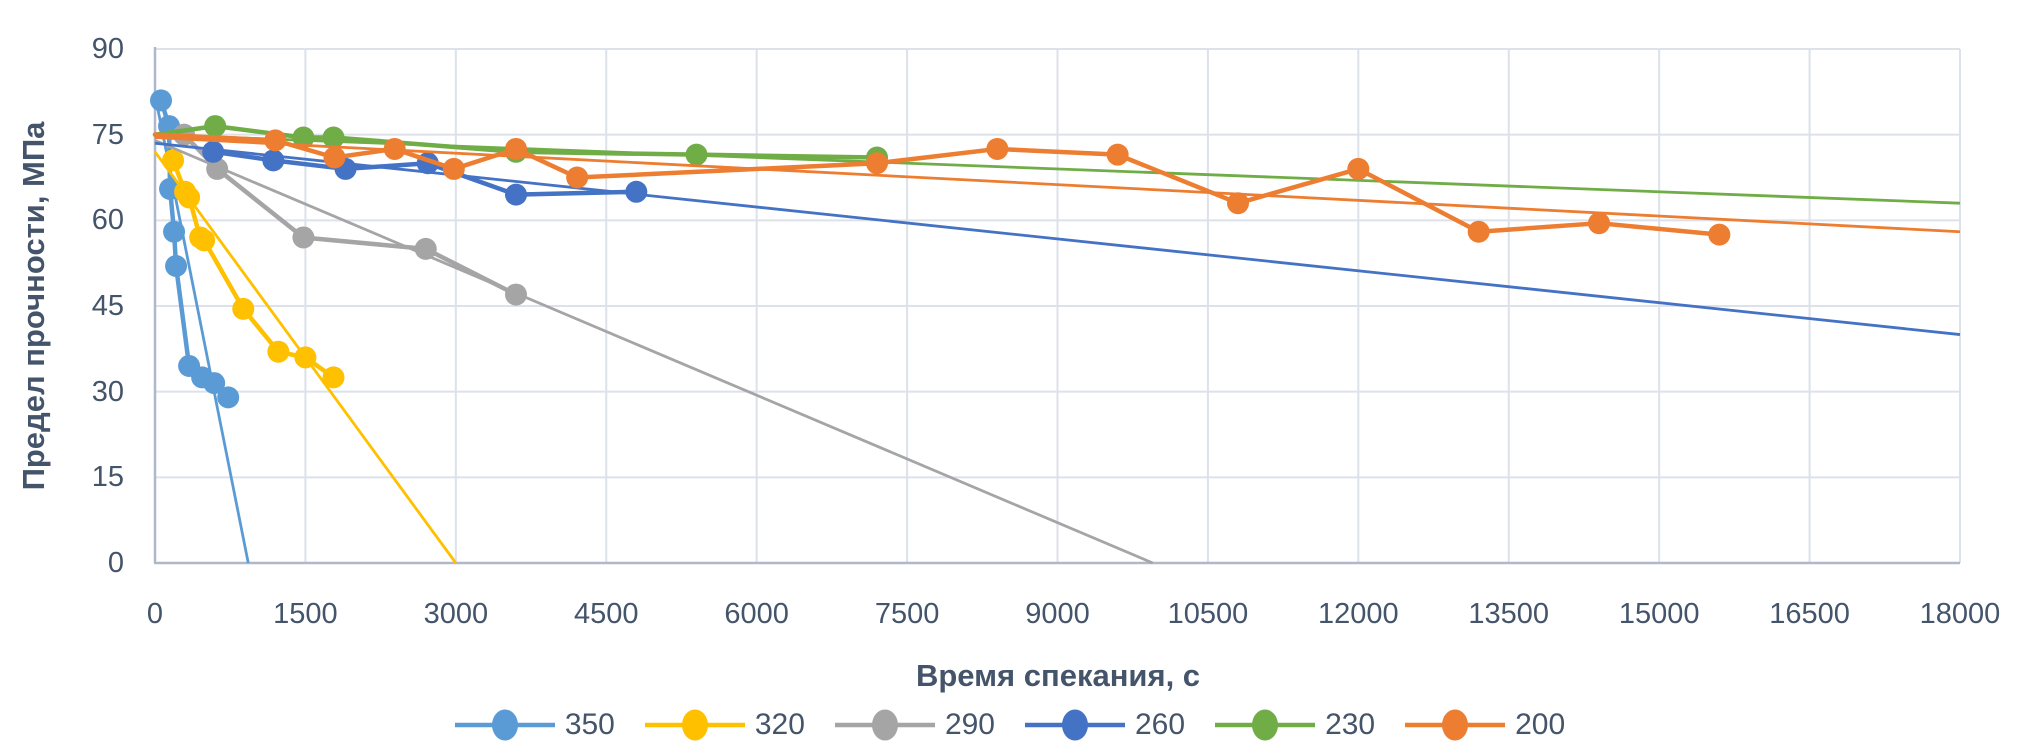 This screenshot has height=756, width=2020. What do you see at coordinates (589, 724) in the screenshot?
I see `legend-label: 350` at bounding box center [589, 724].